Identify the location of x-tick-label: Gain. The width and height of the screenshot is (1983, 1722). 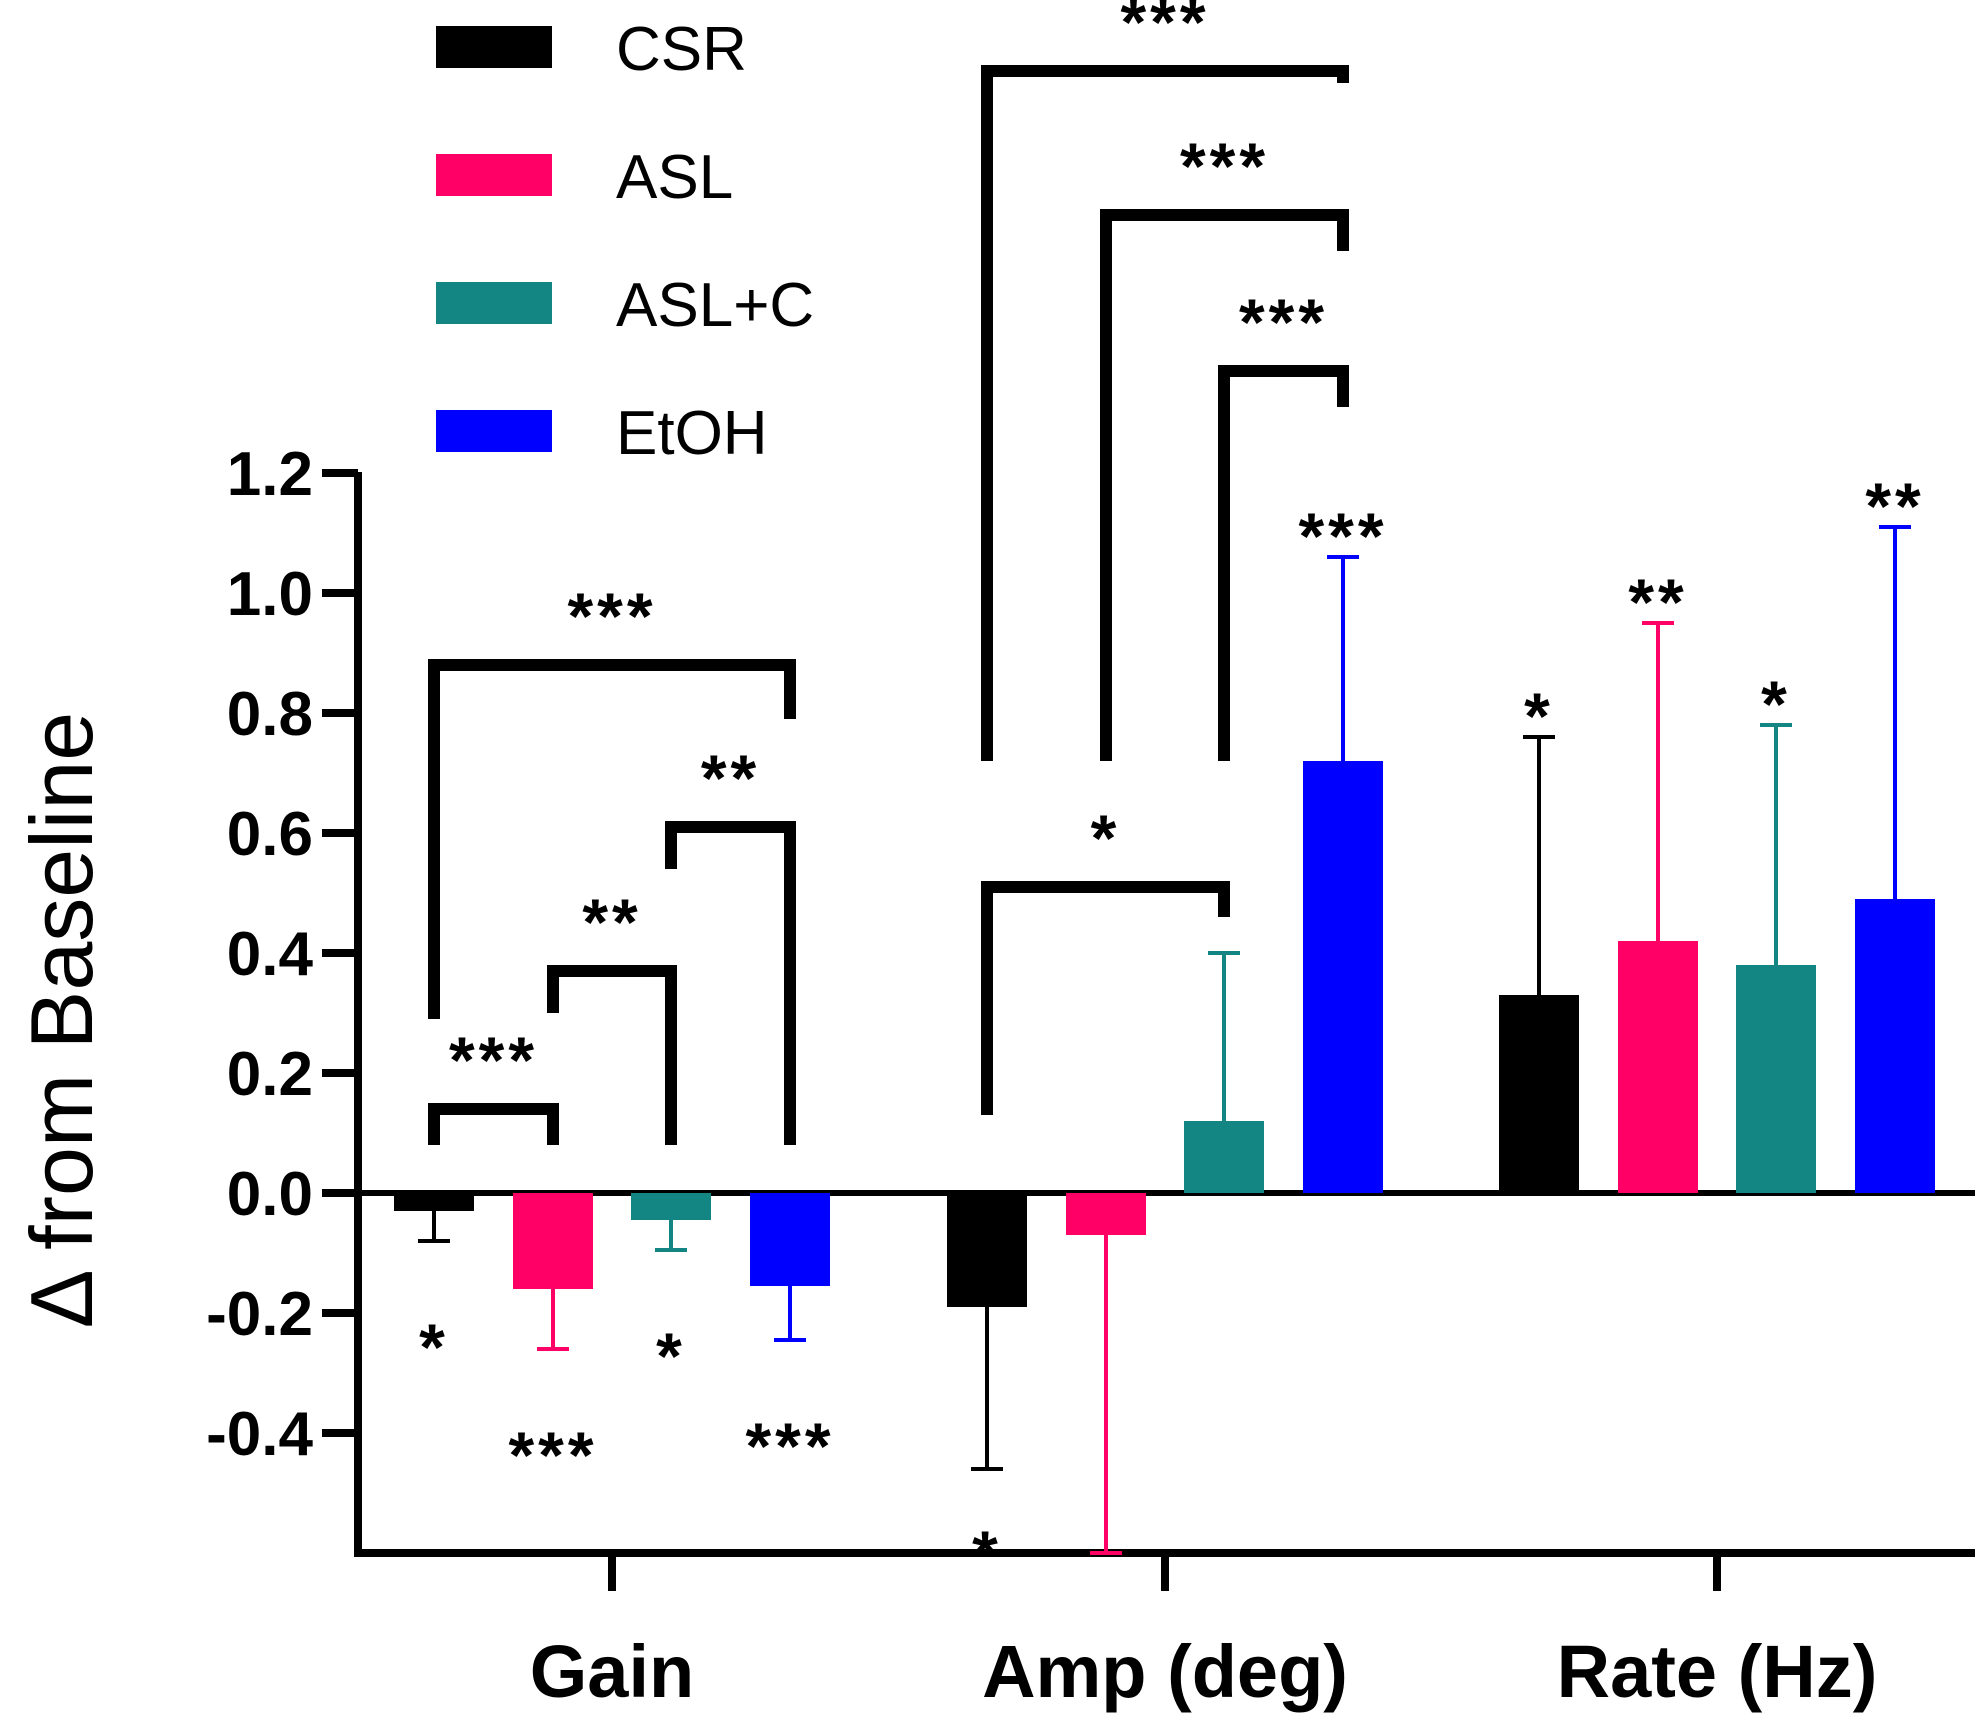
(612, 1671).